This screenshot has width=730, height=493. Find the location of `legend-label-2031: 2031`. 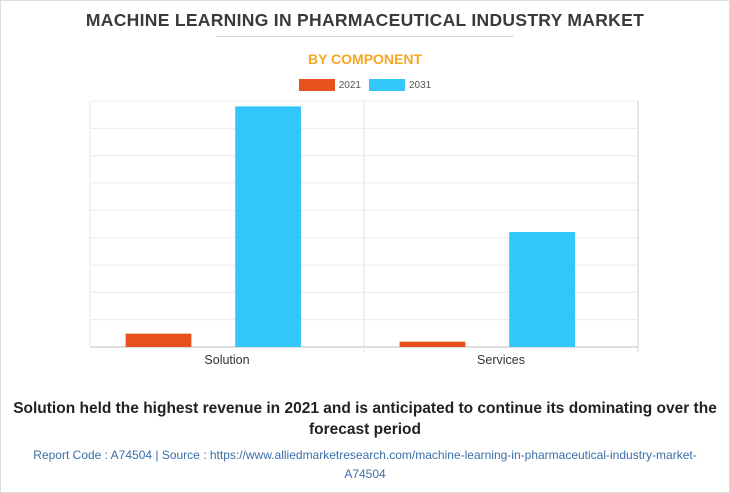

legend-label-2031: 2031 is located at coordinates (420, 85).